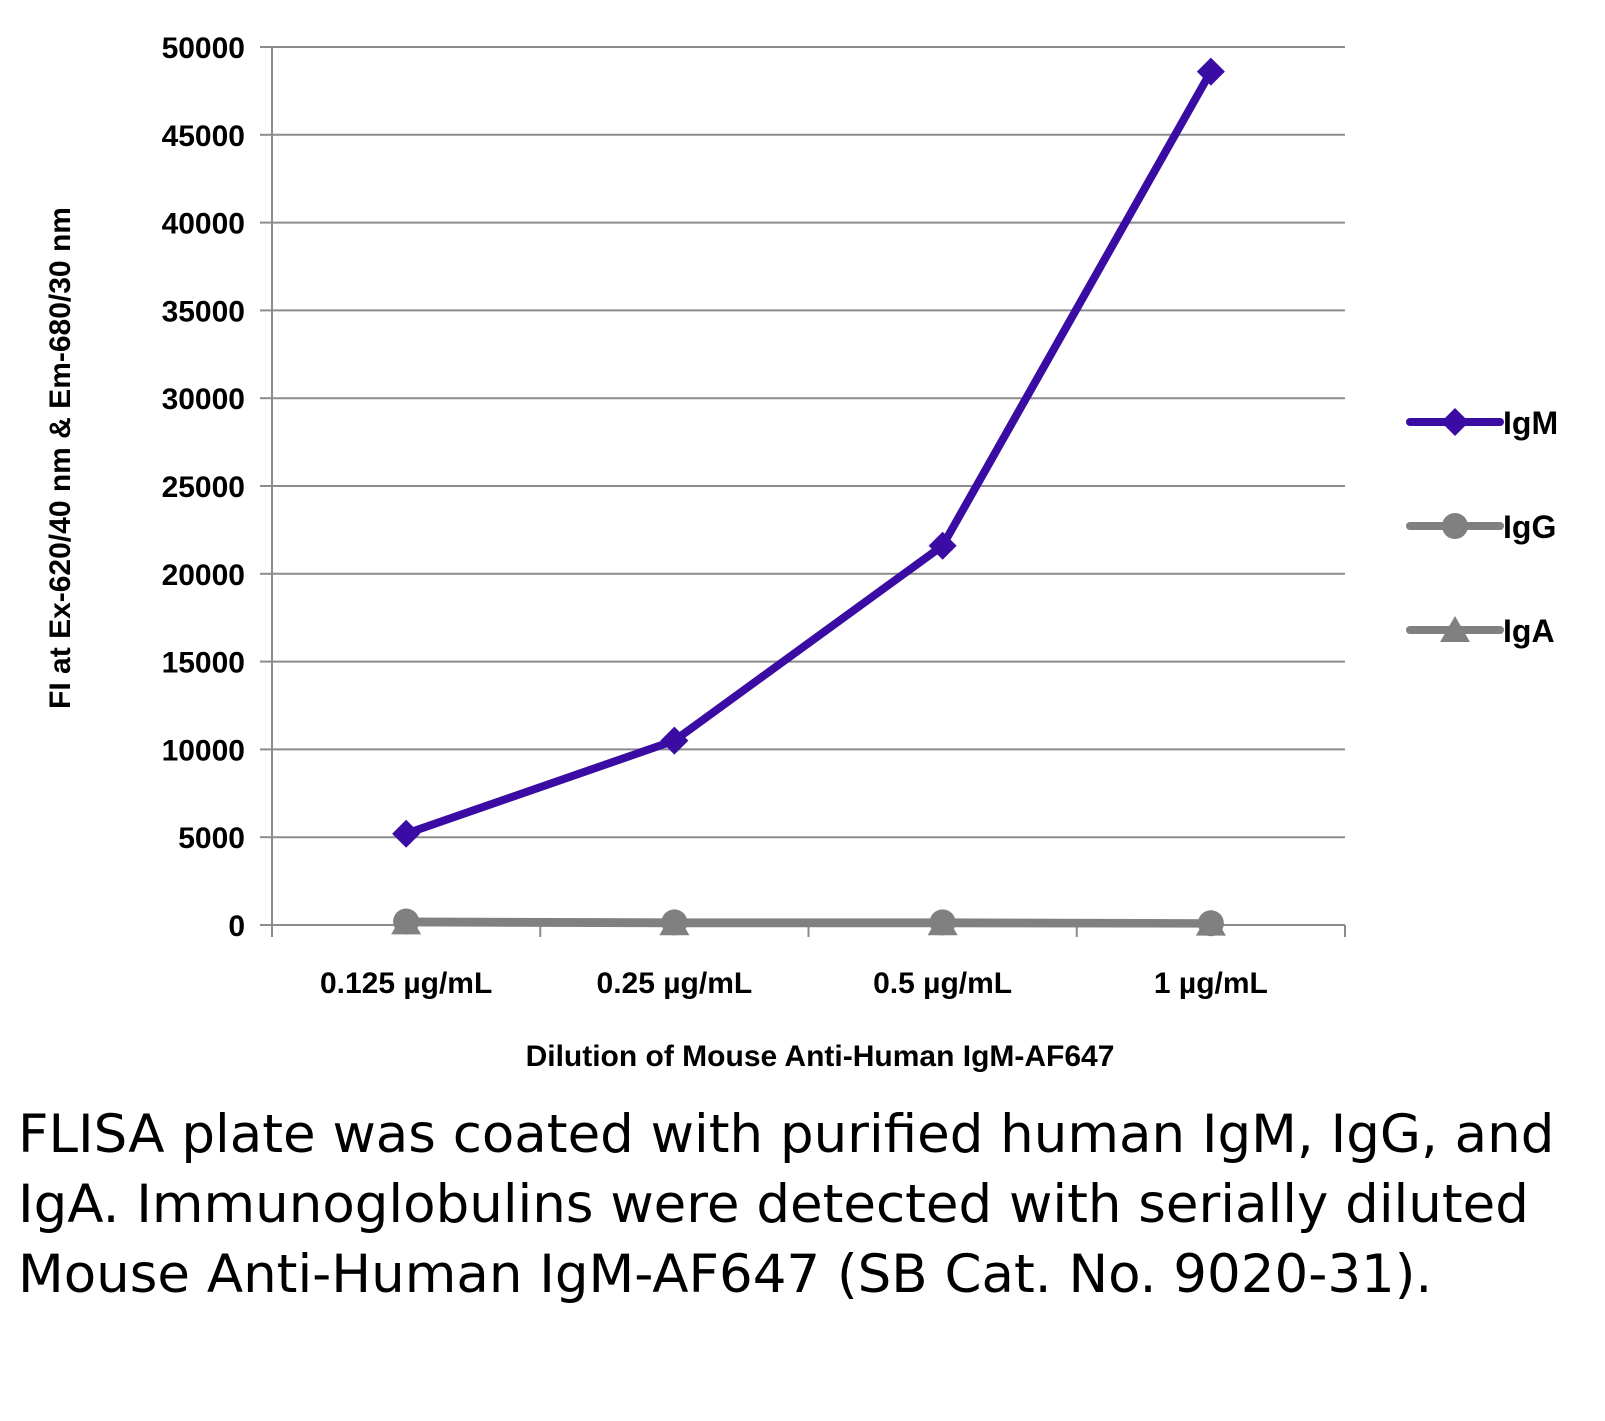 Image resolution: width=1605 pixels, height=1421 pixels. Describe the element at coordinates (1455, 629) in the screenshot. I see `legend-marker-iga` at that location.